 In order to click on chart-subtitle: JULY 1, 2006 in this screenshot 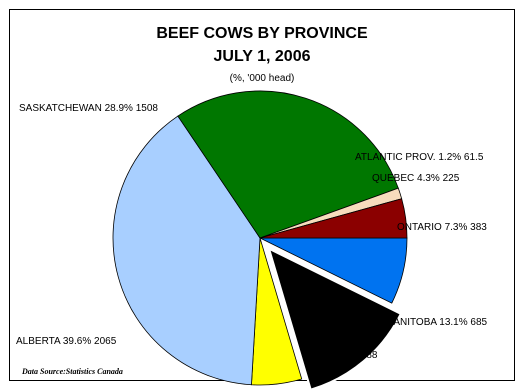, I will do `click(262, 56)`.